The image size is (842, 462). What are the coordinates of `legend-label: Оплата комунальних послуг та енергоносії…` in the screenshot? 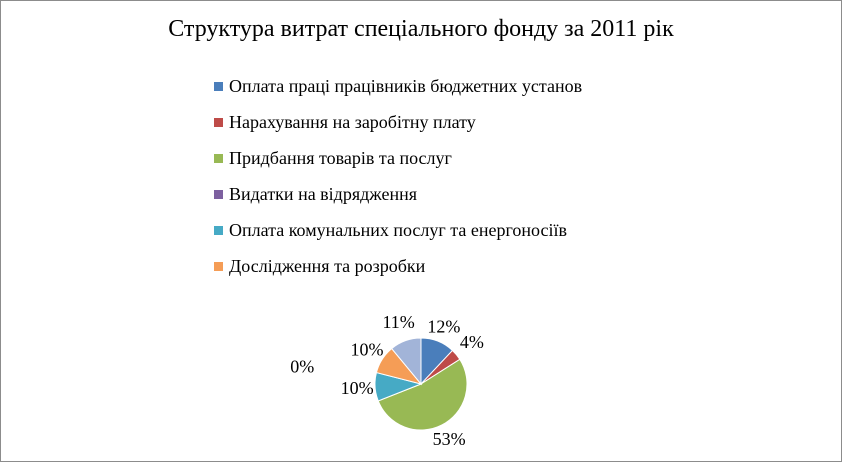 It's located at (398, 229).